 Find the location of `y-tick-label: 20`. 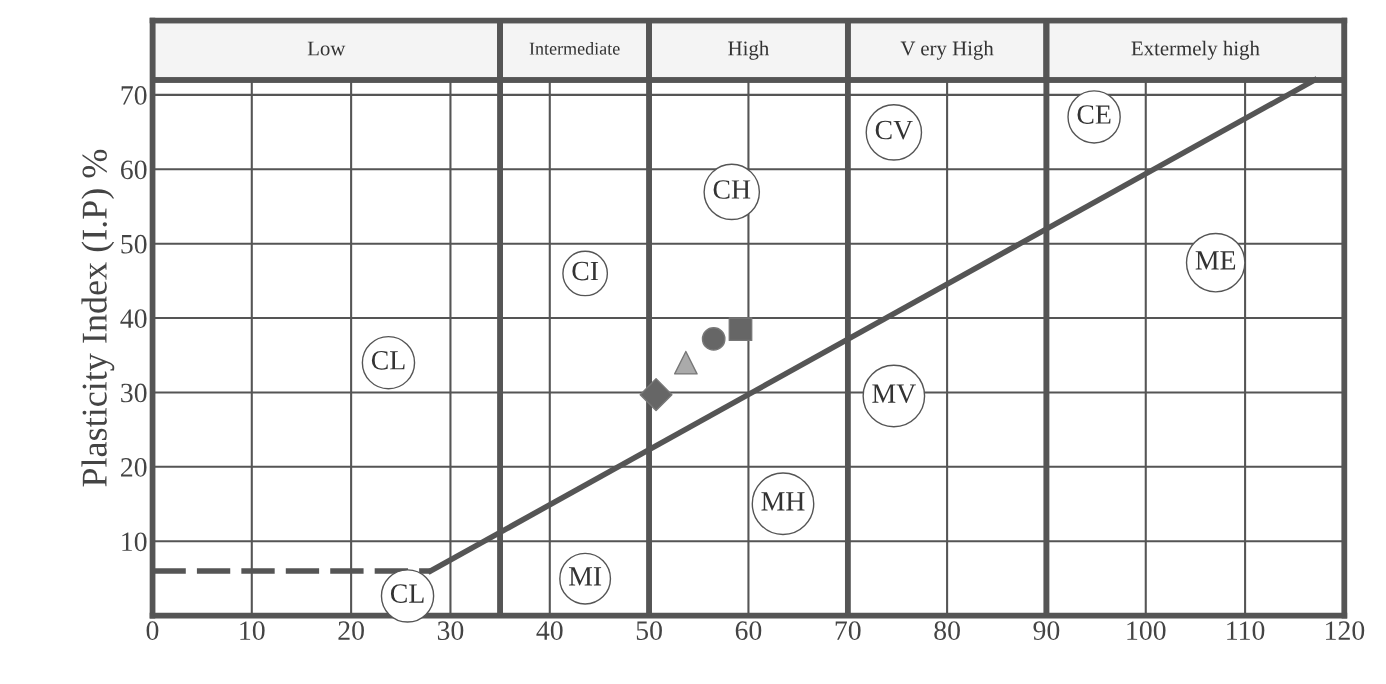

y-tick-label: 20 is located at coordinates (134, 467).